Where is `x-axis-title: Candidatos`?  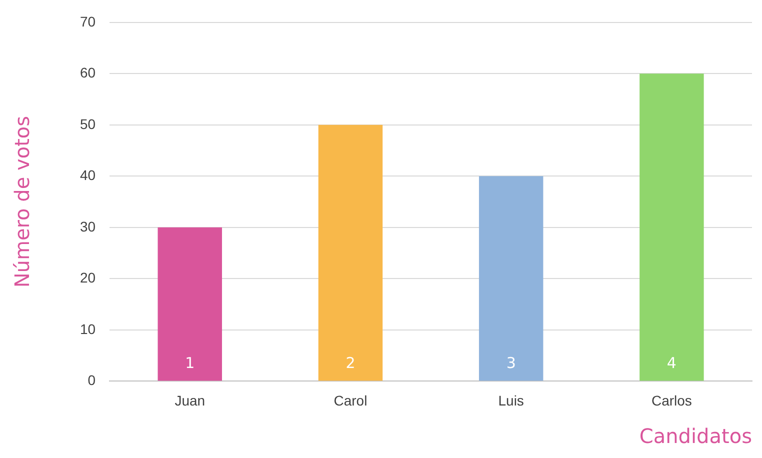 x-axis-title: Candidatos is located at coordinates (695, 436).